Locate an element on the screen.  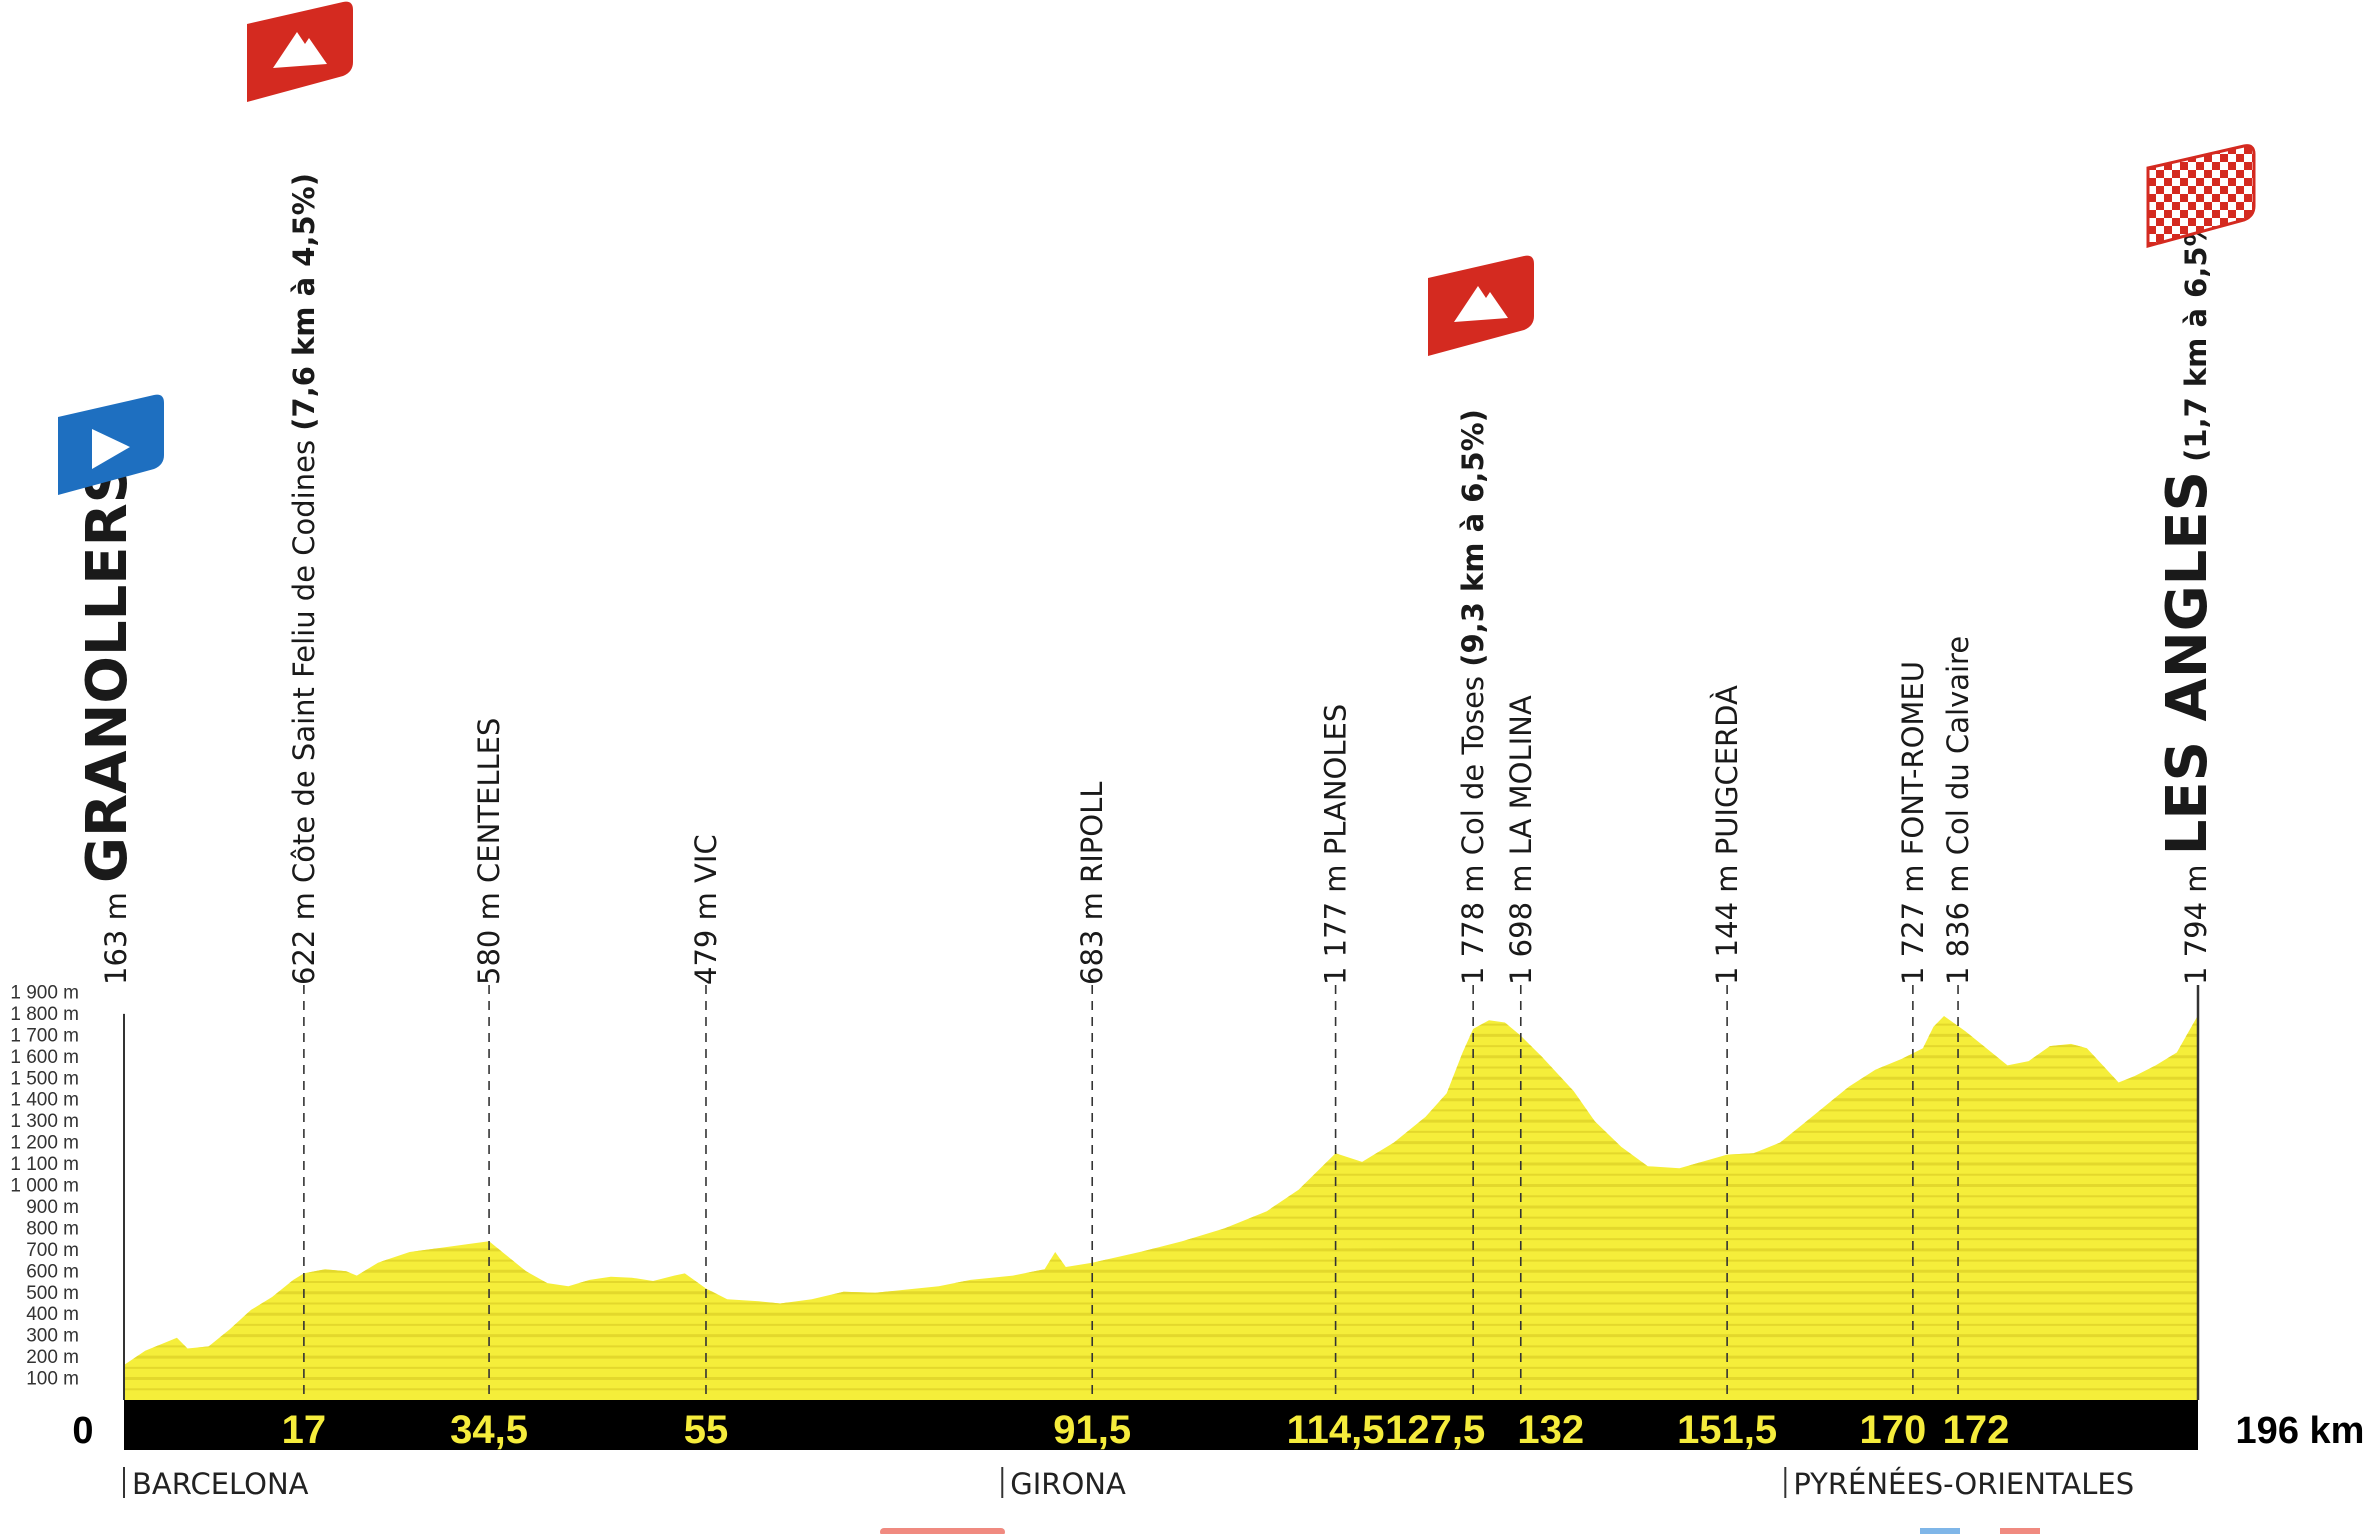
y-tick-label: 100 m is located at coordinates (52, 1379).